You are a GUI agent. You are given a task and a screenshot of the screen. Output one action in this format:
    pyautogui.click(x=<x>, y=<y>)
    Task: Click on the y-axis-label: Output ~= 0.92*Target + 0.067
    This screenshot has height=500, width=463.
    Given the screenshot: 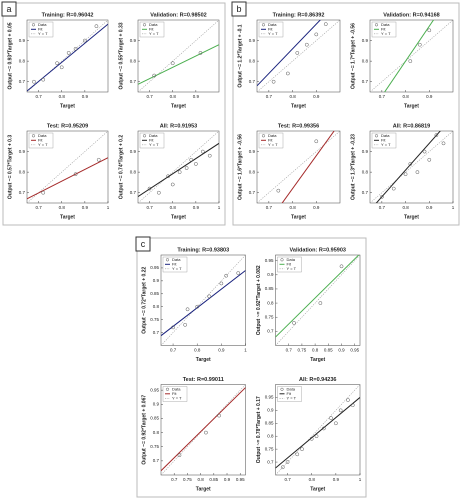 What is the action you would take?
    pyautogui.click(x=144, y=430)
    